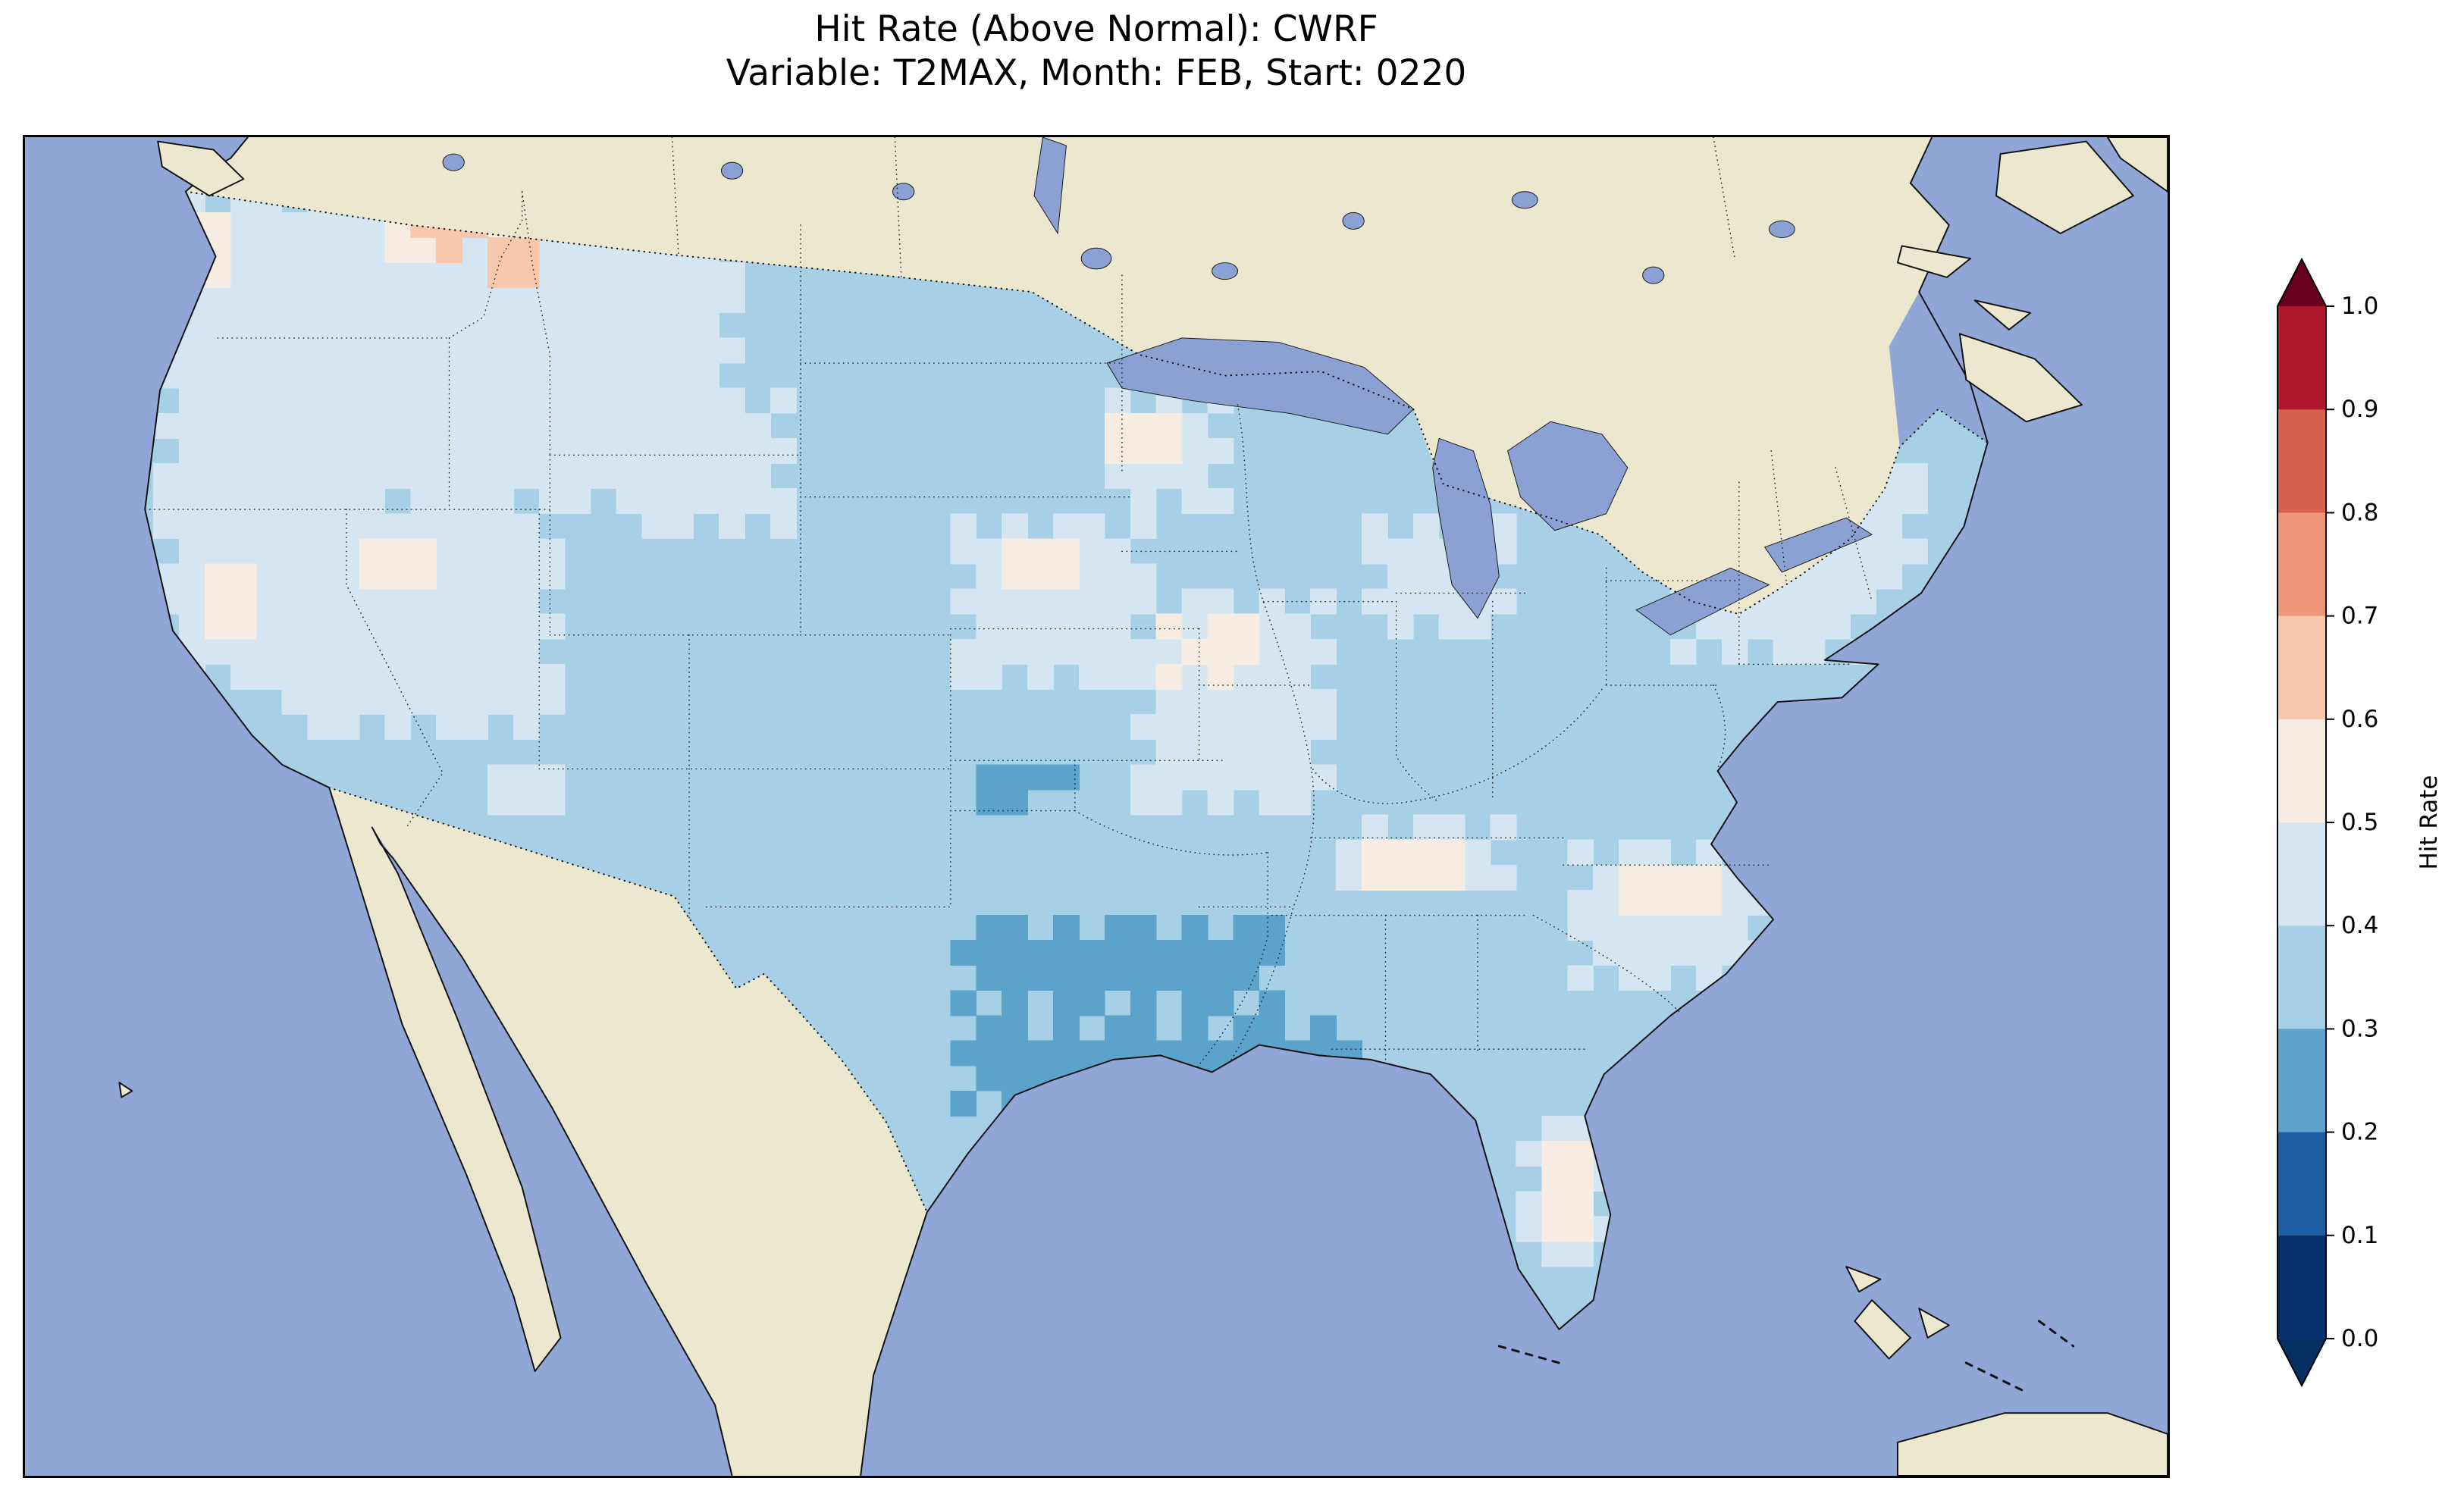 The image size is (2464, 1494). What do you see at coordinates (1568, 476) in the screenshot?
I see `lake-huron` at bounding box center [1568, 476].